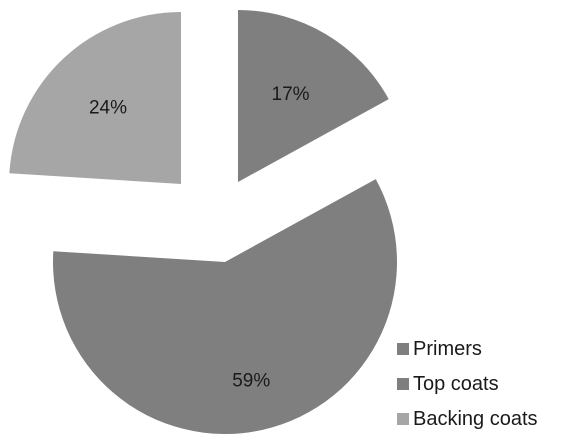 This screenshot has width=561, height=441. What do you see at coordinates (251, 381) in the screenshot?
I see `slice-label-top-coats: 59%` at bounding box center [251, 381].